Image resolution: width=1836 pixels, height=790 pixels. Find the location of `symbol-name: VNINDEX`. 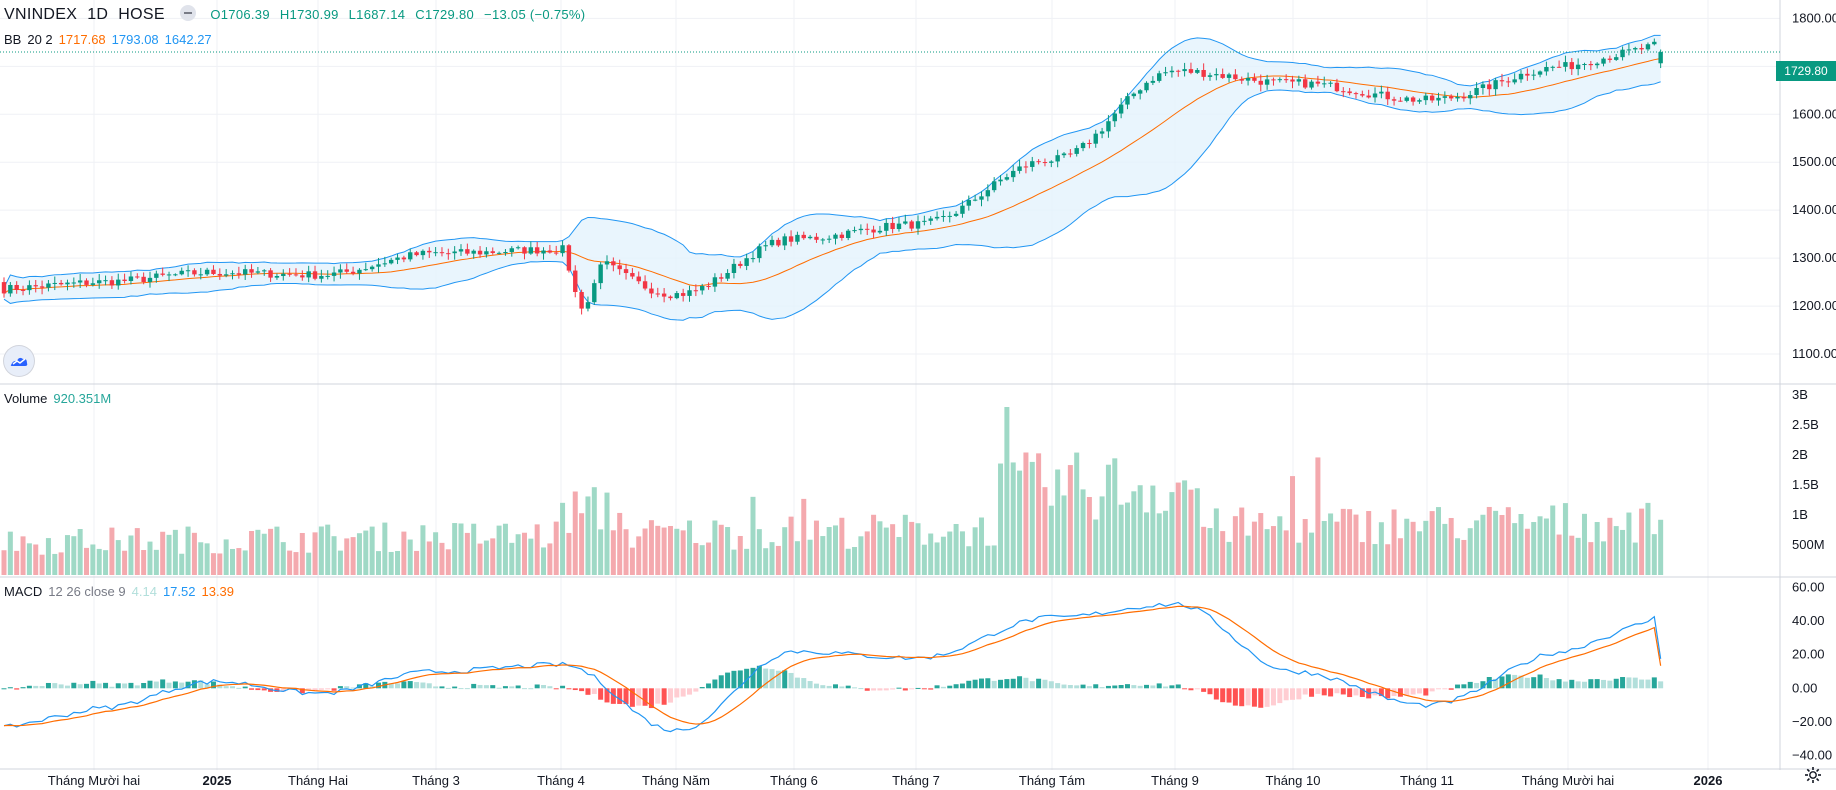

symbol-name: VNINDEX is located at coordinates (41, 14).